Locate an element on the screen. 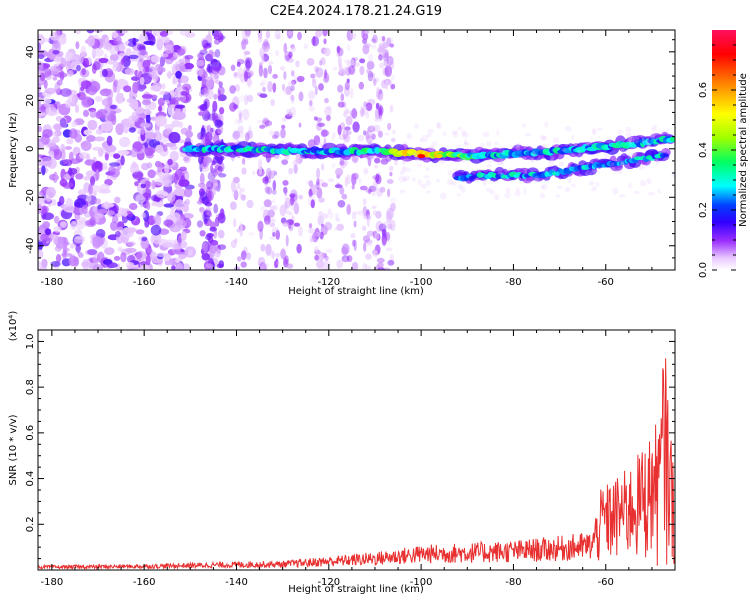  snr-x-tick-label: -60 is located at coordinates (606, 582).